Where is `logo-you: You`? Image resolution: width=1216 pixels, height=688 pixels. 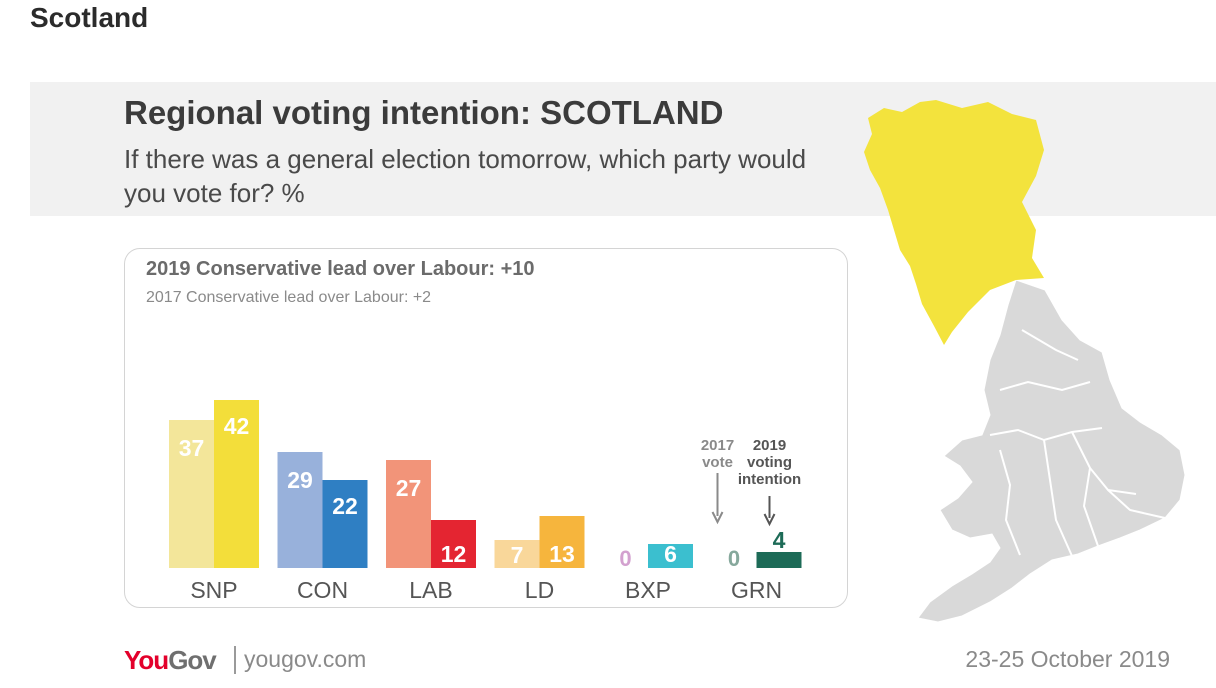 logo-you: You is located at coordinates (146, 660).